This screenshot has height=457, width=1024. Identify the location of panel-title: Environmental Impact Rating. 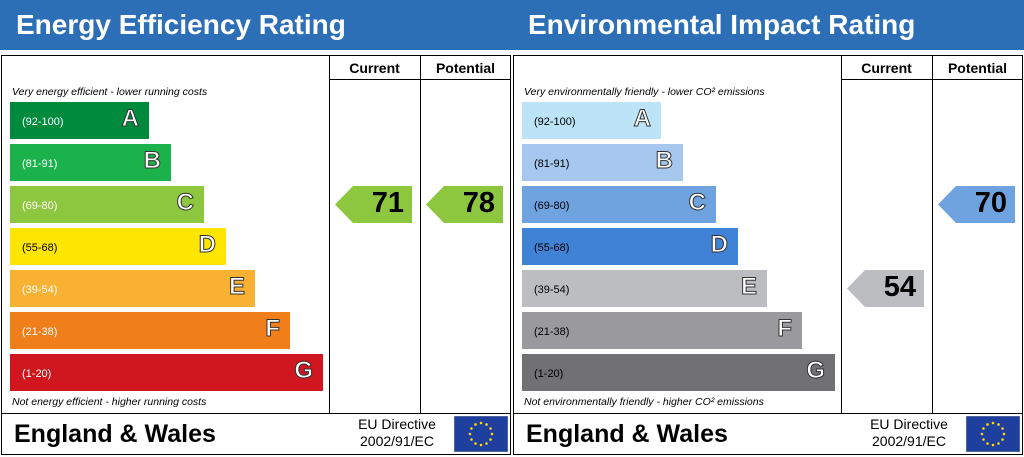
(768, 25).